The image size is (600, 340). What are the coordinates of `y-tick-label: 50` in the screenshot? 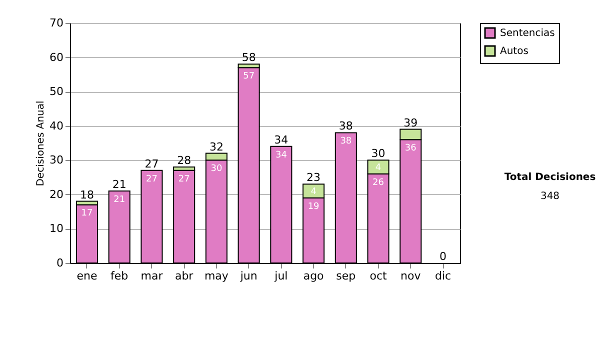 It's located at (57, 91).